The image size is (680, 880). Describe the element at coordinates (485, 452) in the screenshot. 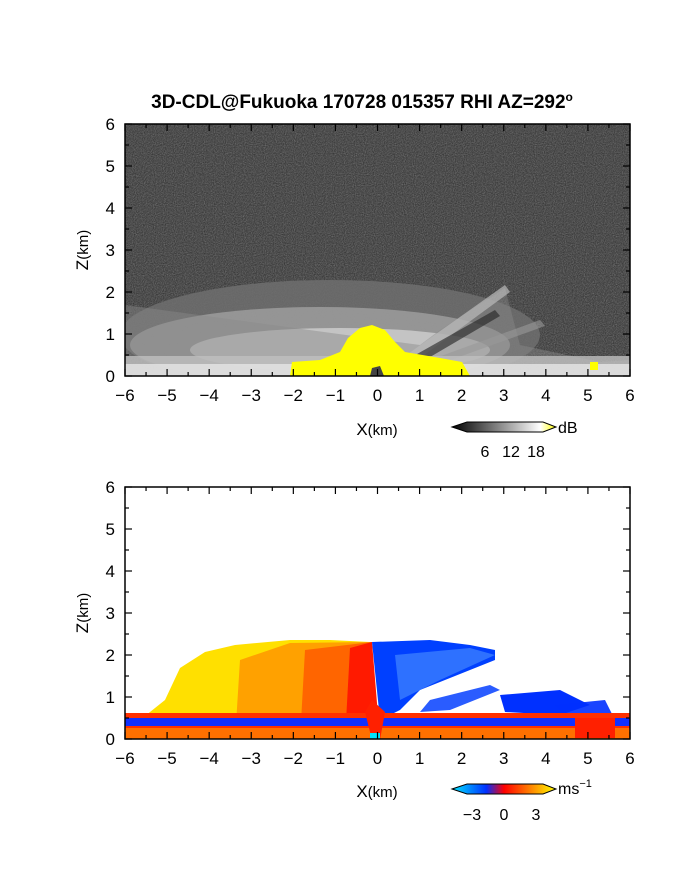

I see `colorbar-tick-label: 6` at that location.